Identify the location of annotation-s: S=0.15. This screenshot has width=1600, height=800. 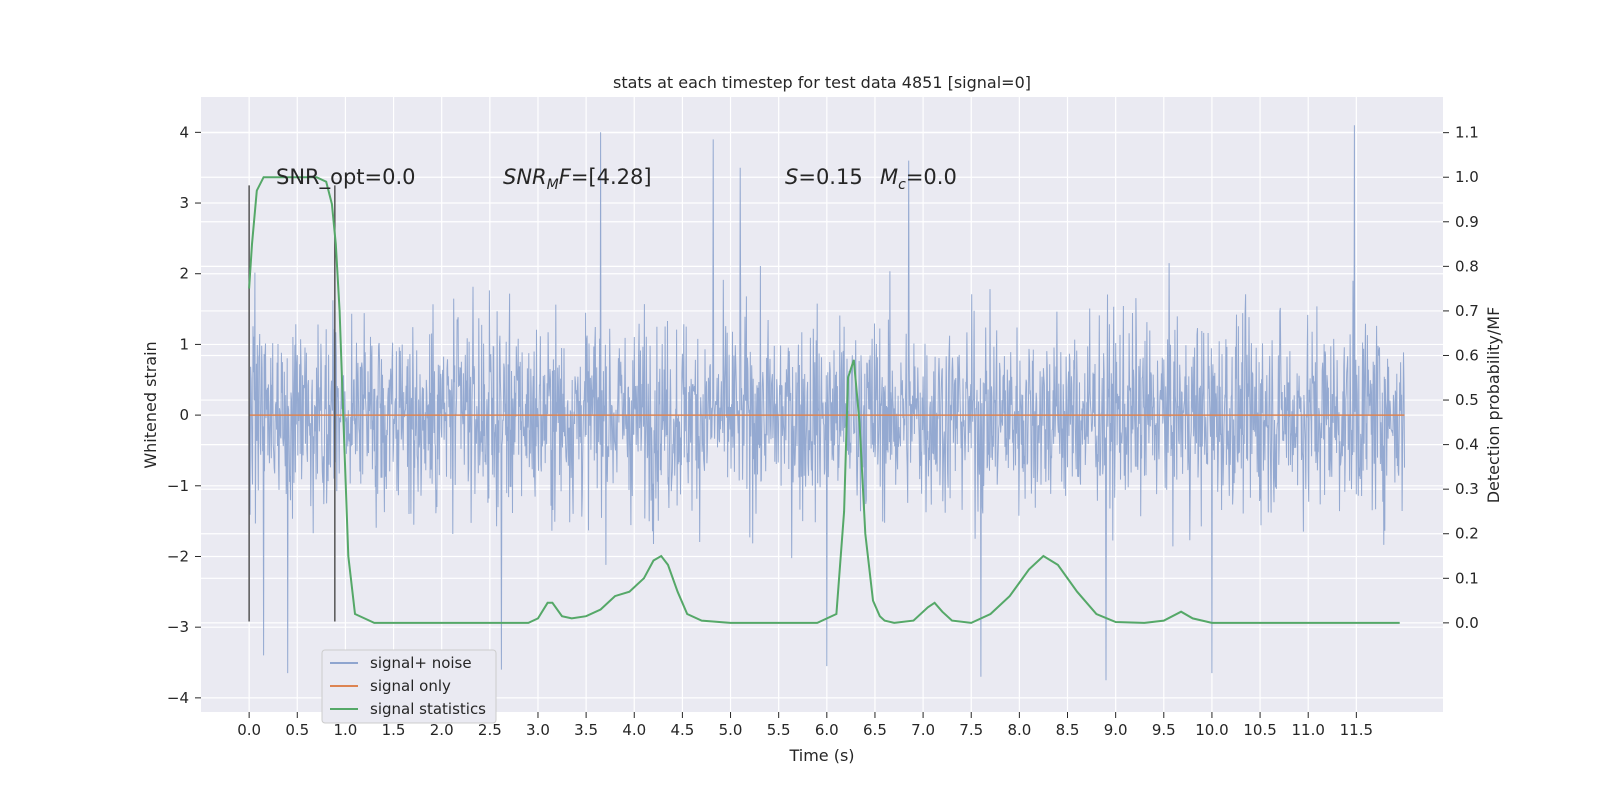
(824, 177).